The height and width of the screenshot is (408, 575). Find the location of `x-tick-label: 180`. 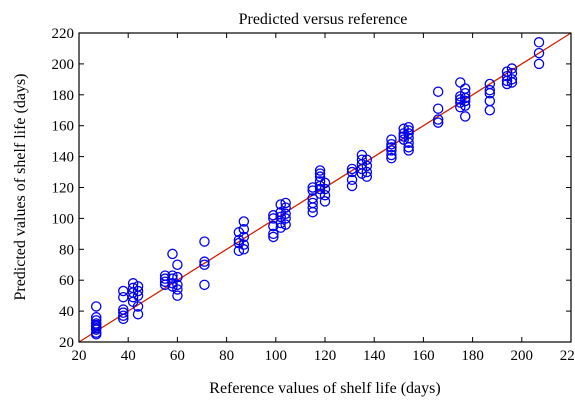

x-tick-label: 180 is located at coordinates (472, 356).